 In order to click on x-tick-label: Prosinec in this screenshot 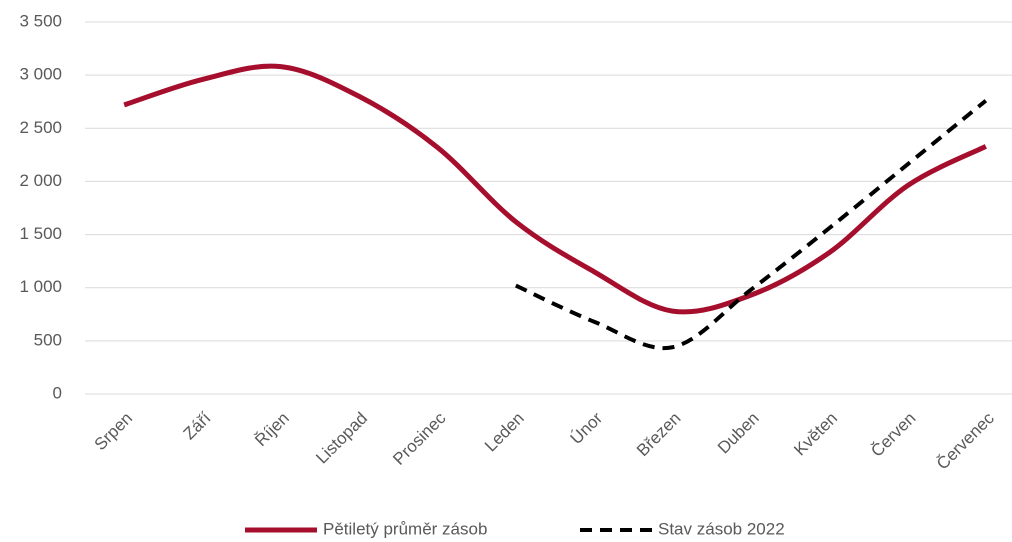, I will do `click(419, 438)`.